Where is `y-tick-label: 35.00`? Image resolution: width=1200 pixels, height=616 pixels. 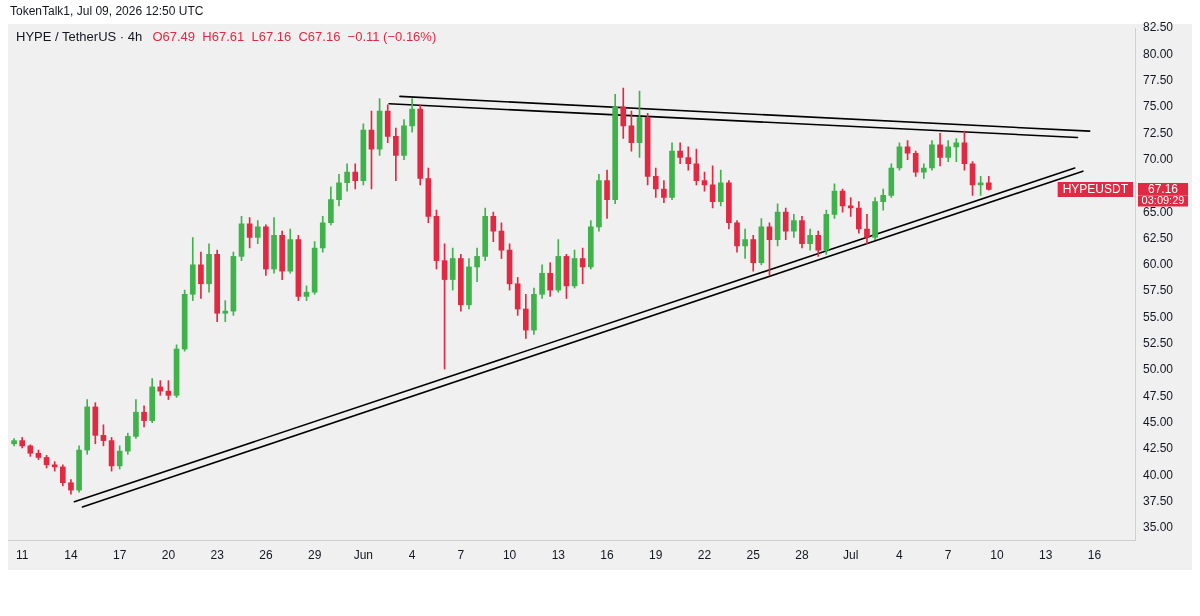 y-tick-label: 35.00 is located at coordinates (1158, 527).